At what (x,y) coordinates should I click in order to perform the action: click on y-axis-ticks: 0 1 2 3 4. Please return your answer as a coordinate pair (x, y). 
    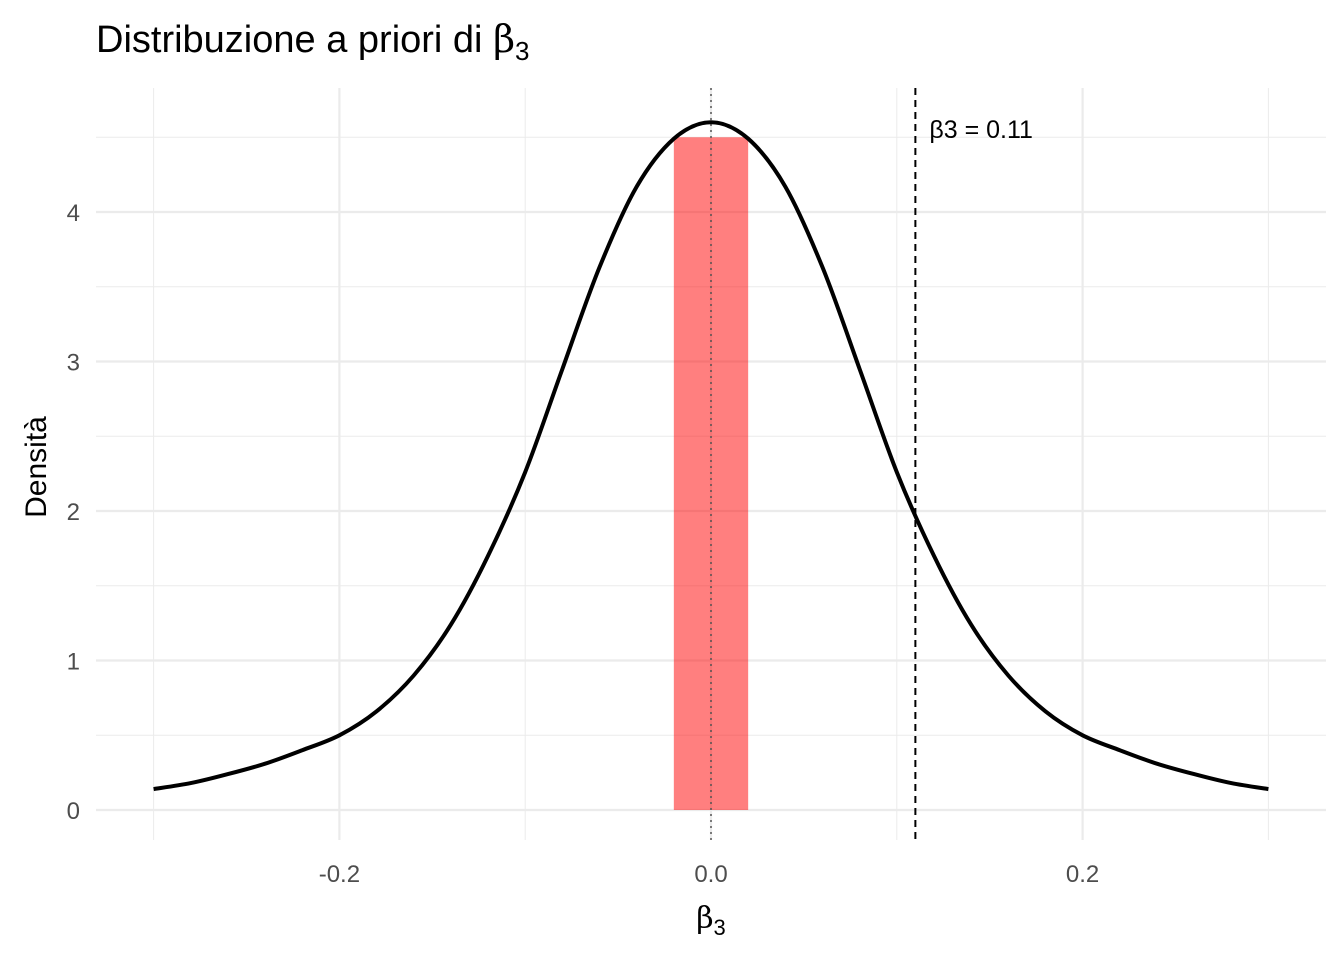
    Looking at the image, I should click on (73, 512).